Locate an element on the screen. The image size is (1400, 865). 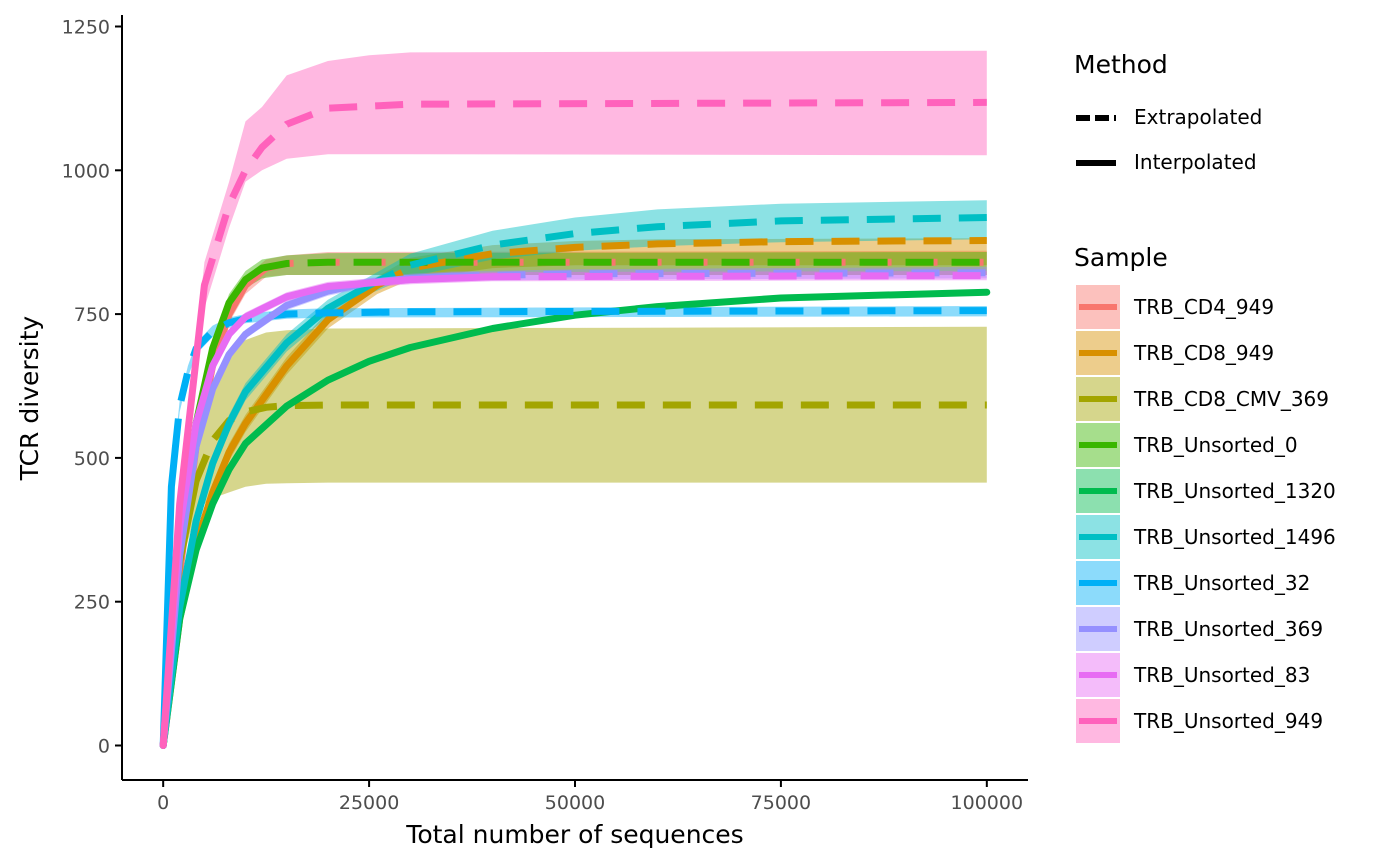
legend-label-trb-unsorted-83: TRB_Unsorted_83 is located at coordinates (1221, 675).